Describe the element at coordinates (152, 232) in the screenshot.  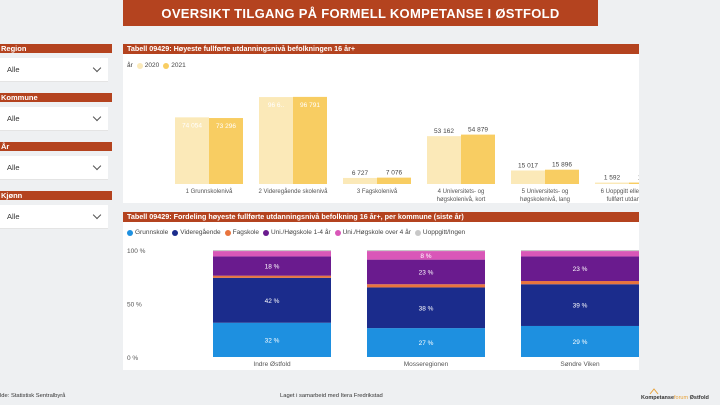
I see `legend-label: Grunnskole` at that location.